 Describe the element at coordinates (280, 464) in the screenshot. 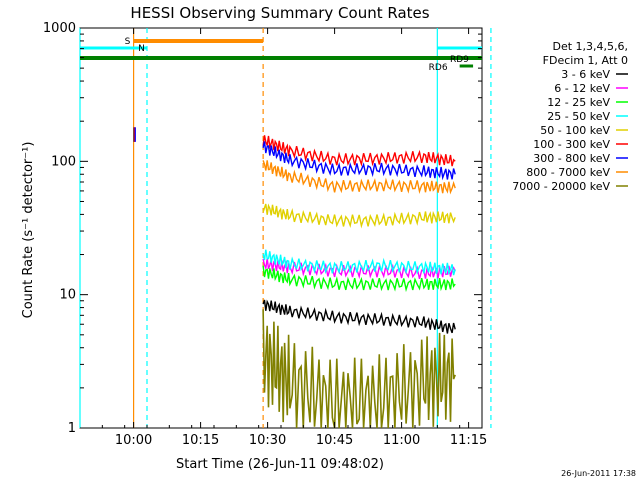

I see `x-axis-label: Start Time (26-Jun-11 09:48:02)` at that location.